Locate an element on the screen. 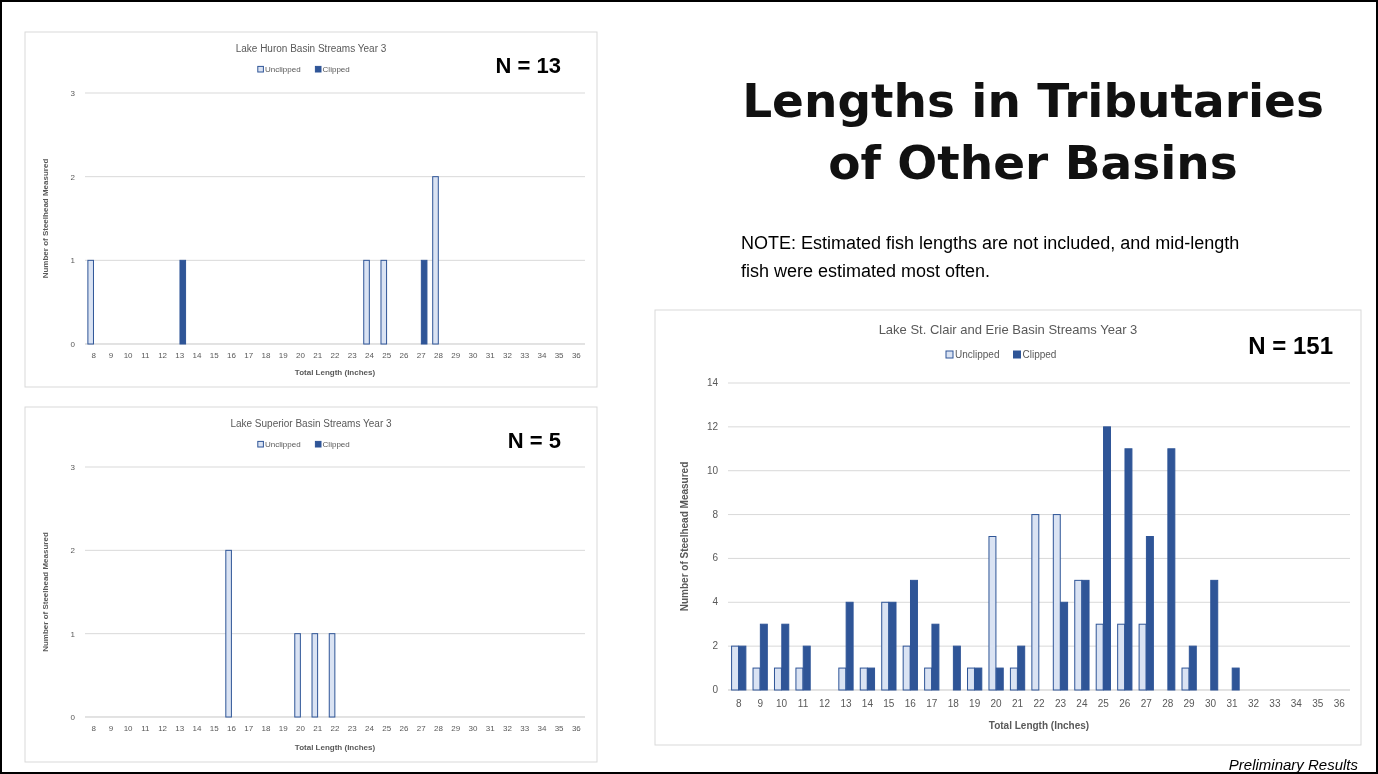  text: Preliminary Results is located at coordinates (1293, 764).